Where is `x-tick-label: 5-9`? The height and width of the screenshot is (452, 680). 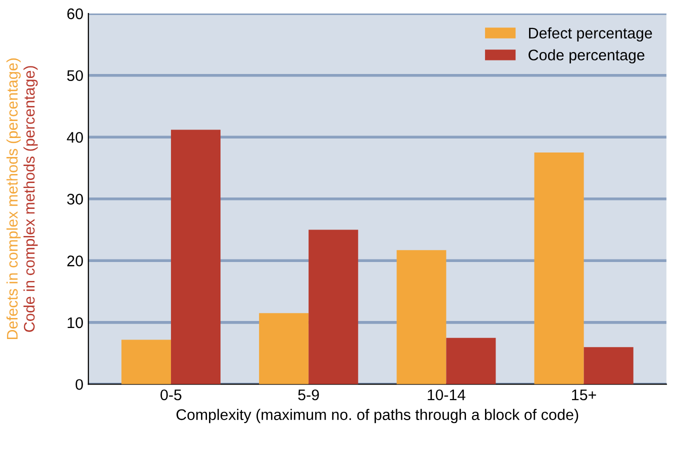 x-tick-label: 5-9 is located at coordinates (308, 394).